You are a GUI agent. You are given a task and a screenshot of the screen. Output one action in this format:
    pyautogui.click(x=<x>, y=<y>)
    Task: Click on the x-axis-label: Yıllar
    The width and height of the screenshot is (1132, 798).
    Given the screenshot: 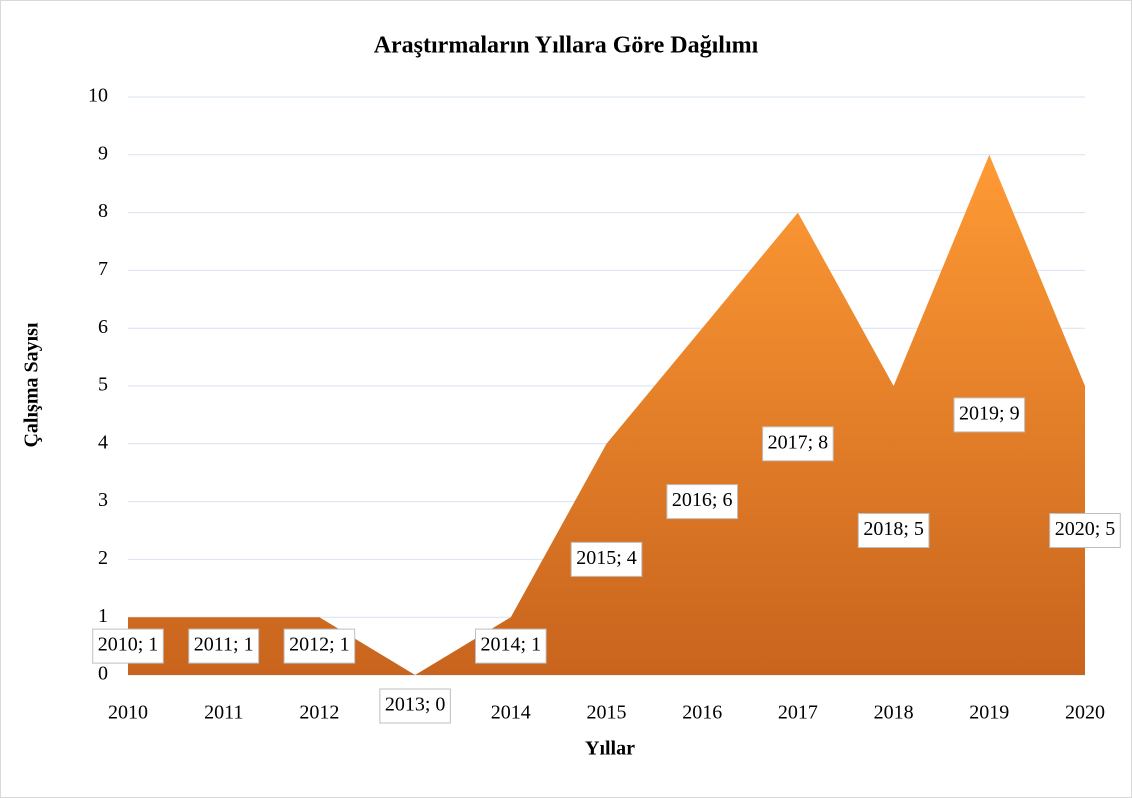 What is the action you would take?
    pyautogui.click(x=610, y=749)
    